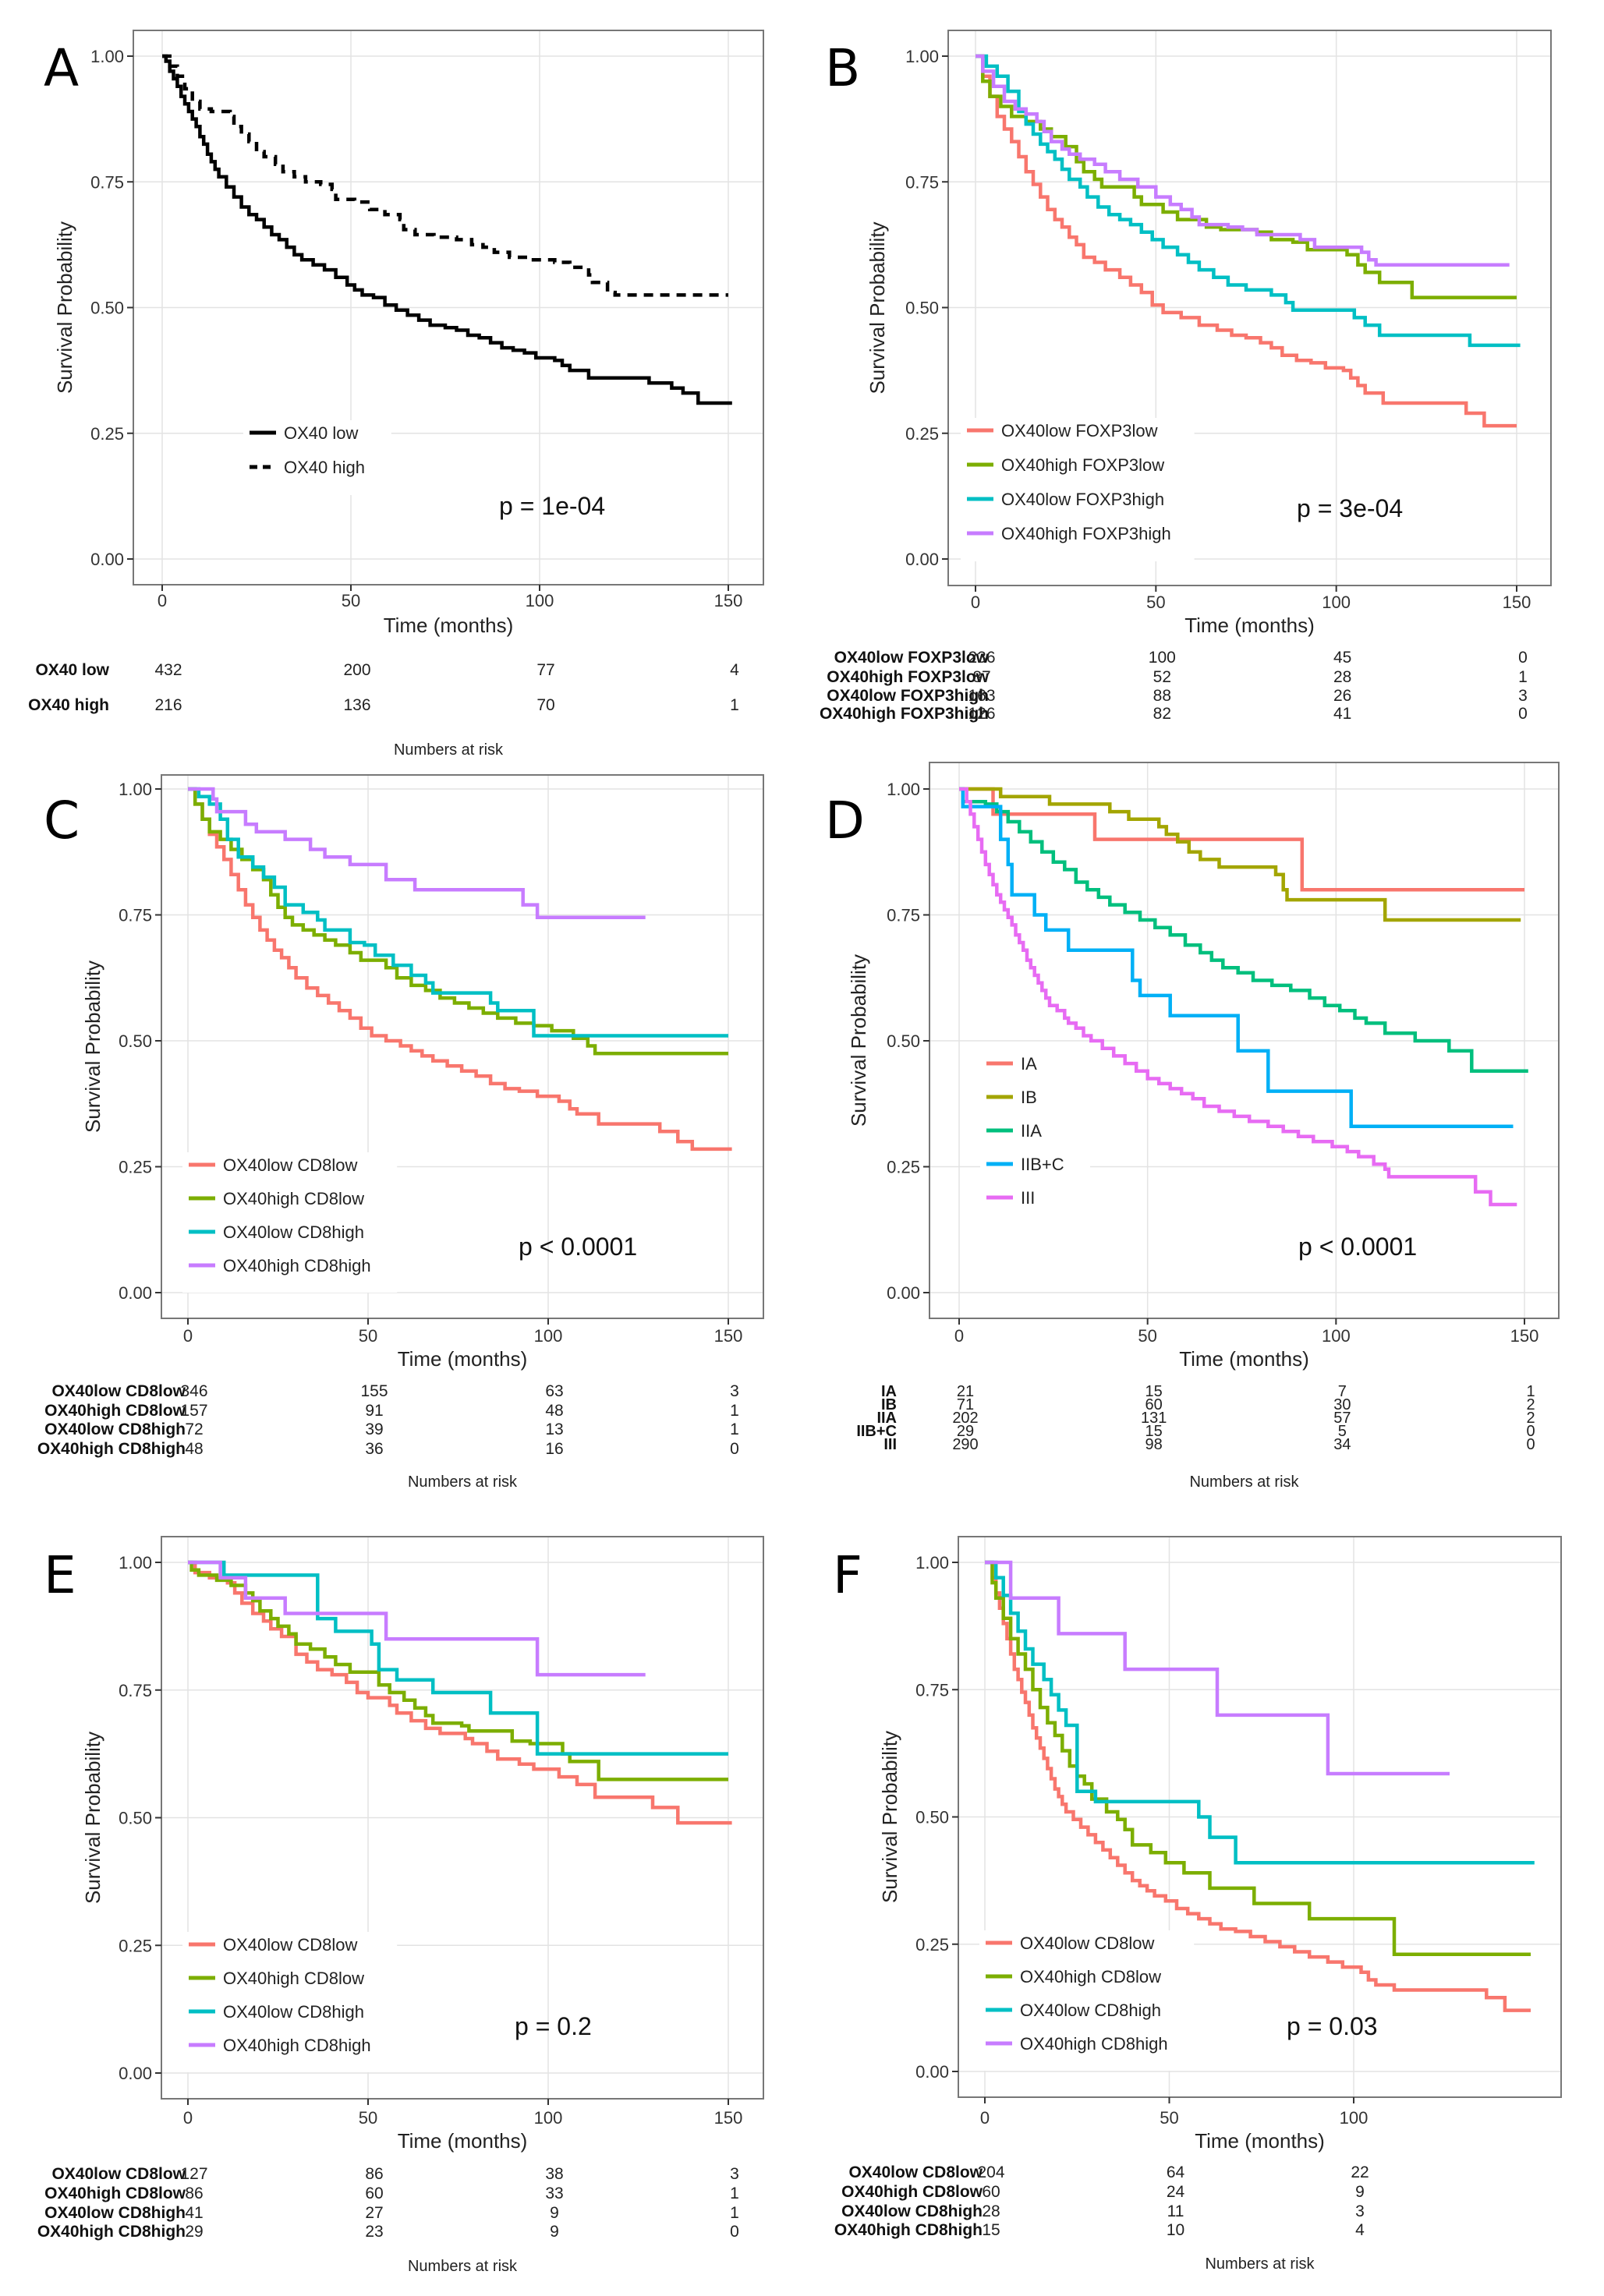 This screenshot has height=2296, width=1604. What do you see at coordinates (1162, 714) in the screenshot?
I see `risk-value: 82` at bounding box center [1162, 714].